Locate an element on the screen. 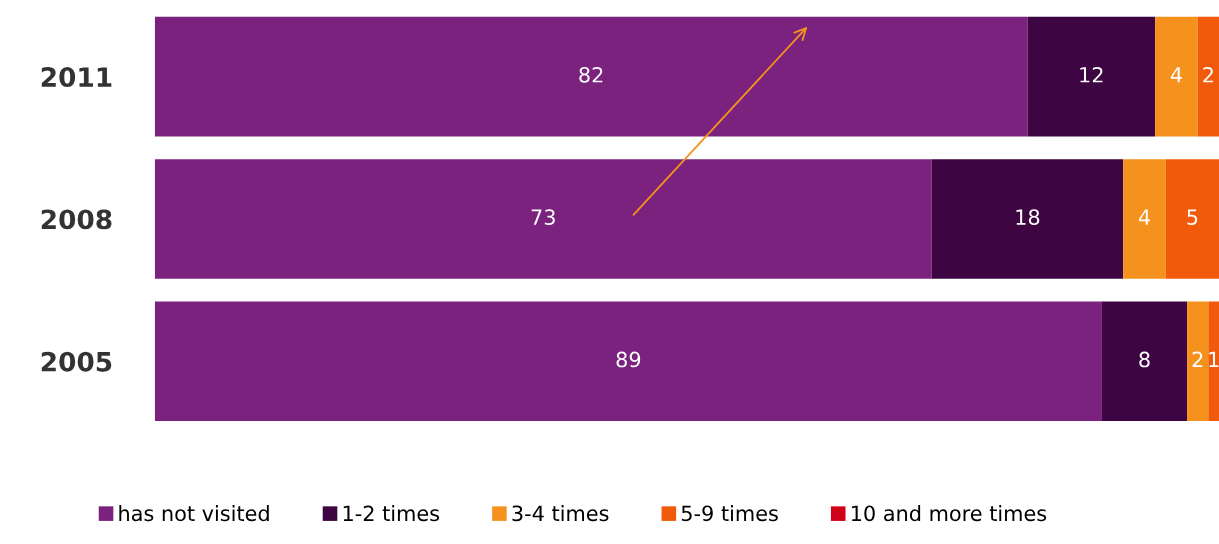 The width and height of the screenshot is (1219, 544). y-tick-label: 2011 is located at coordinates (76, 77).